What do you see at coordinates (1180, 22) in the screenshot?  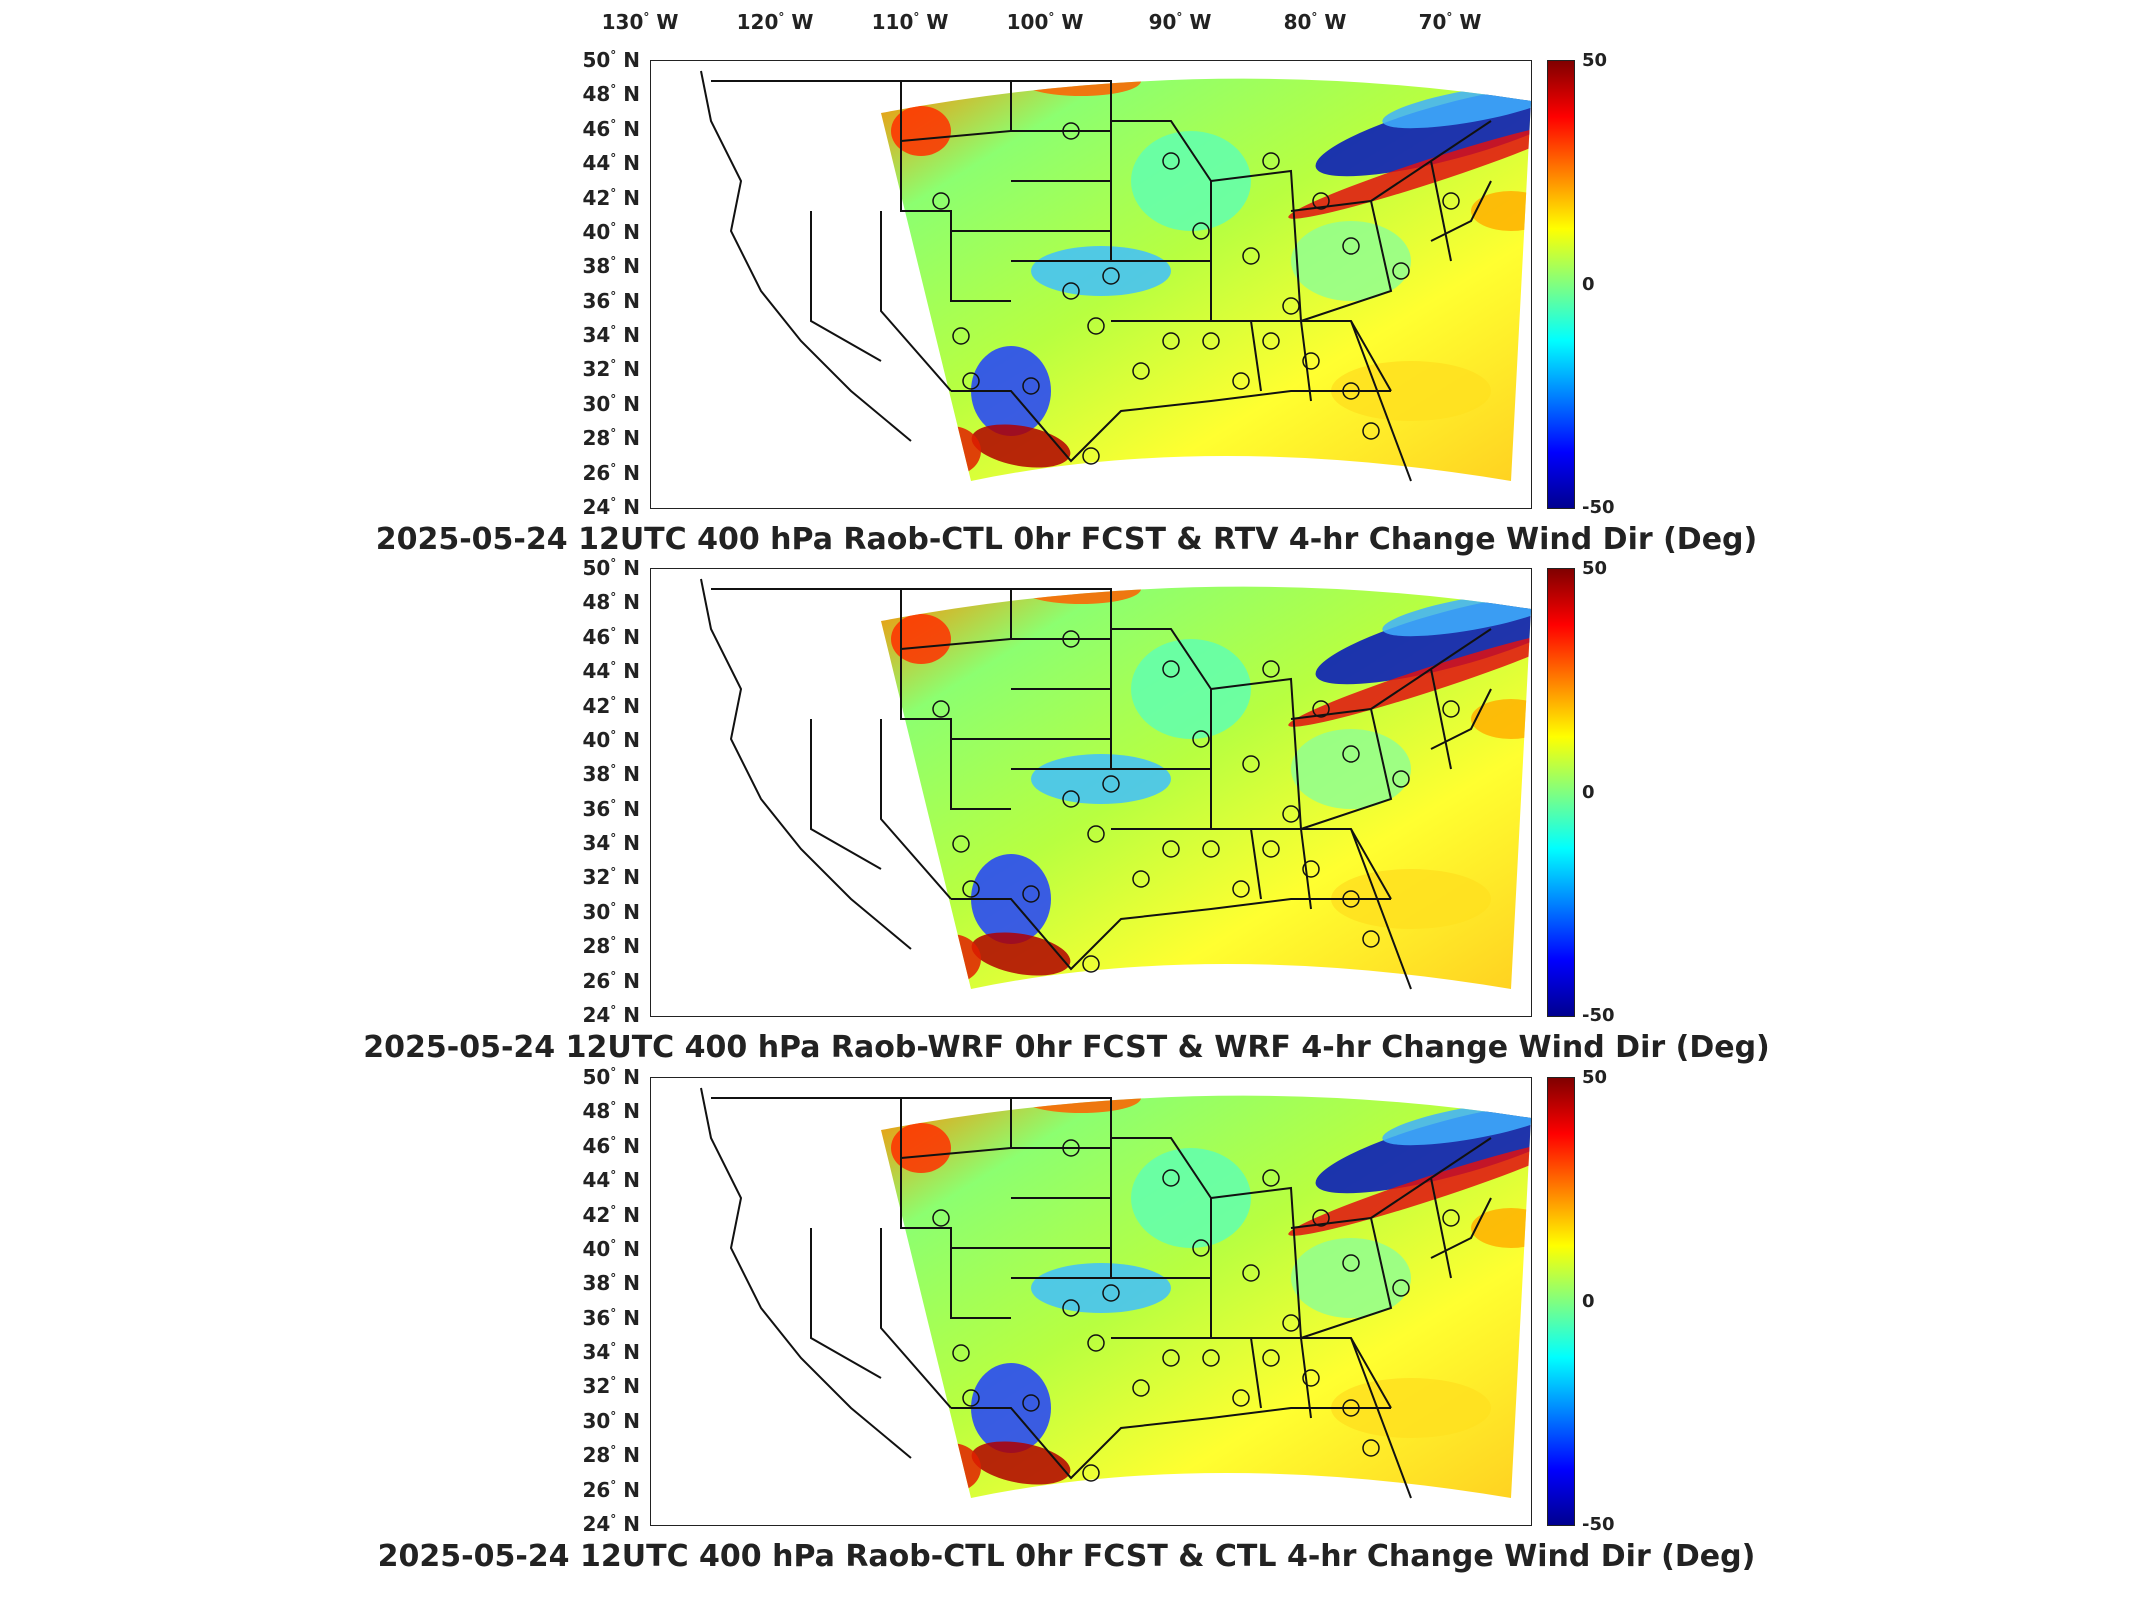 I see `lon-label: 90° W` at bounding box center [1180, 22].